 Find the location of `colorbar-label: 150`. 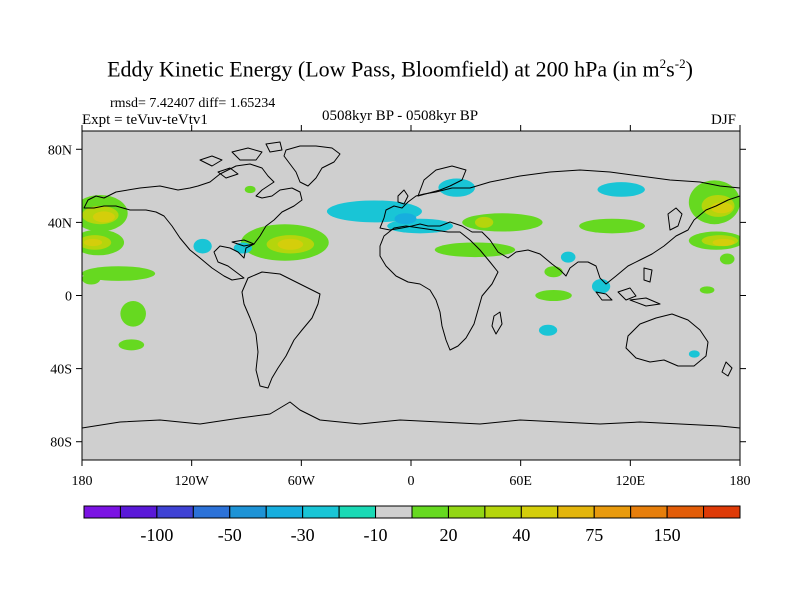

colorbar-label: 150 is located at coordinates (667, 535).